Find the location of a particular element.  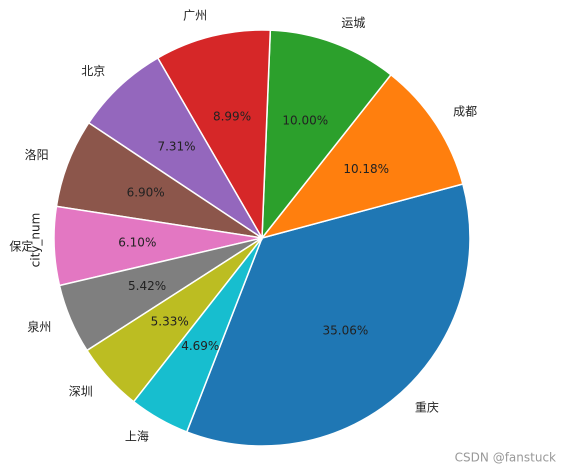

slice-label: 泉州 is located at coordinates (39, 327).